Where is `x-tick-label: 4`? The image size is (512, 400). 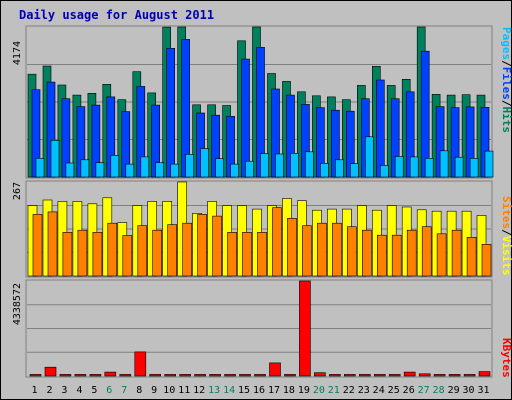 x-tick-label: 4 is located at coordinates (79, 390).